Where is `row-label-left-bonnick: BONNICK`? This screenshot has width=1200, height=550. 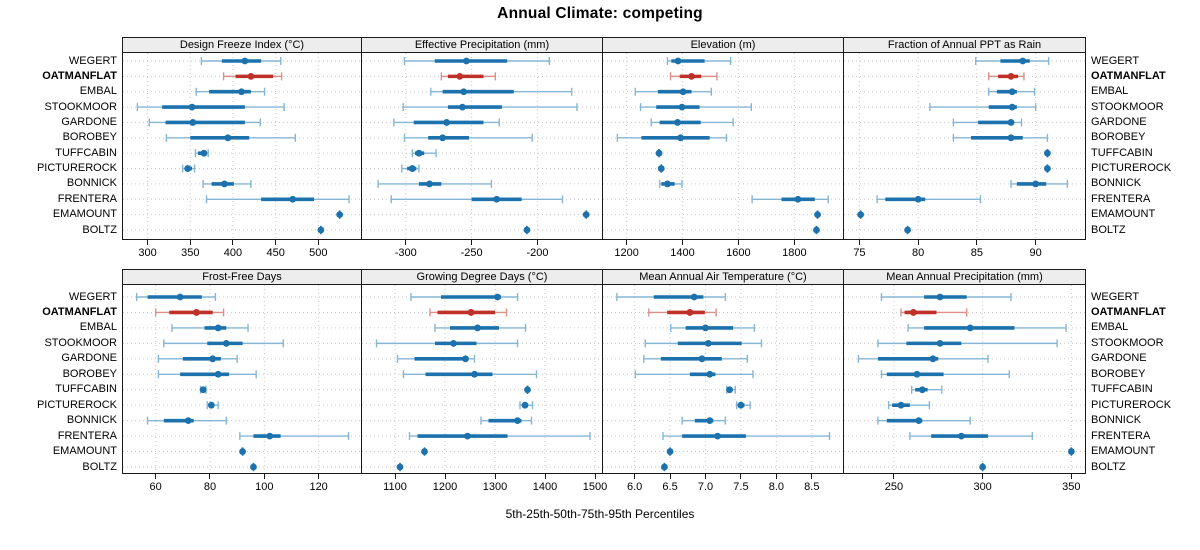
row-label-left-bonnick: BONNICK is located at coordinates (91, 183).